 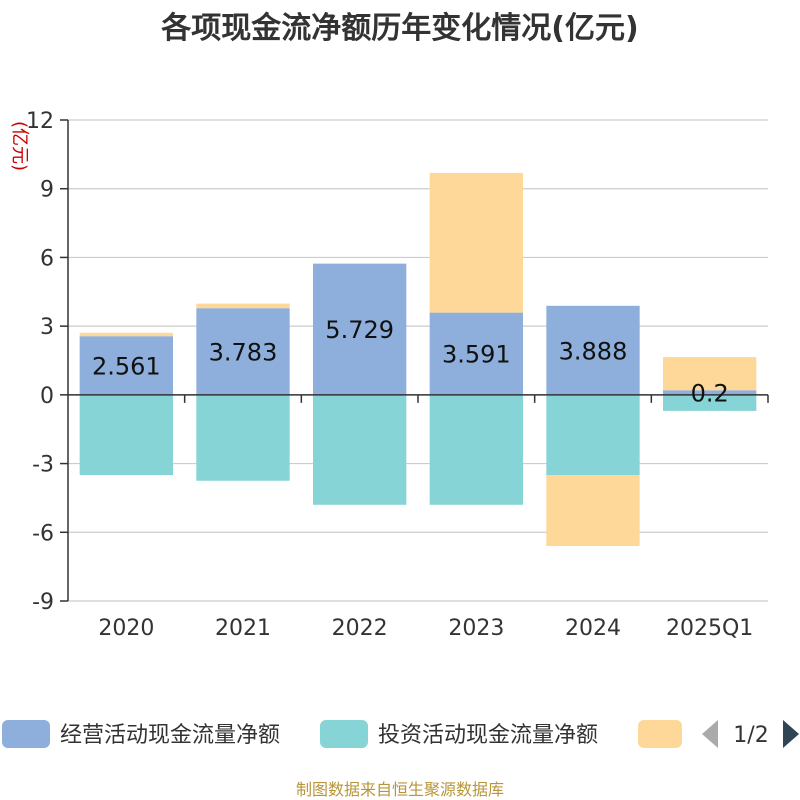 I want to click on bar-2-2023, so click(x=476, y=242).